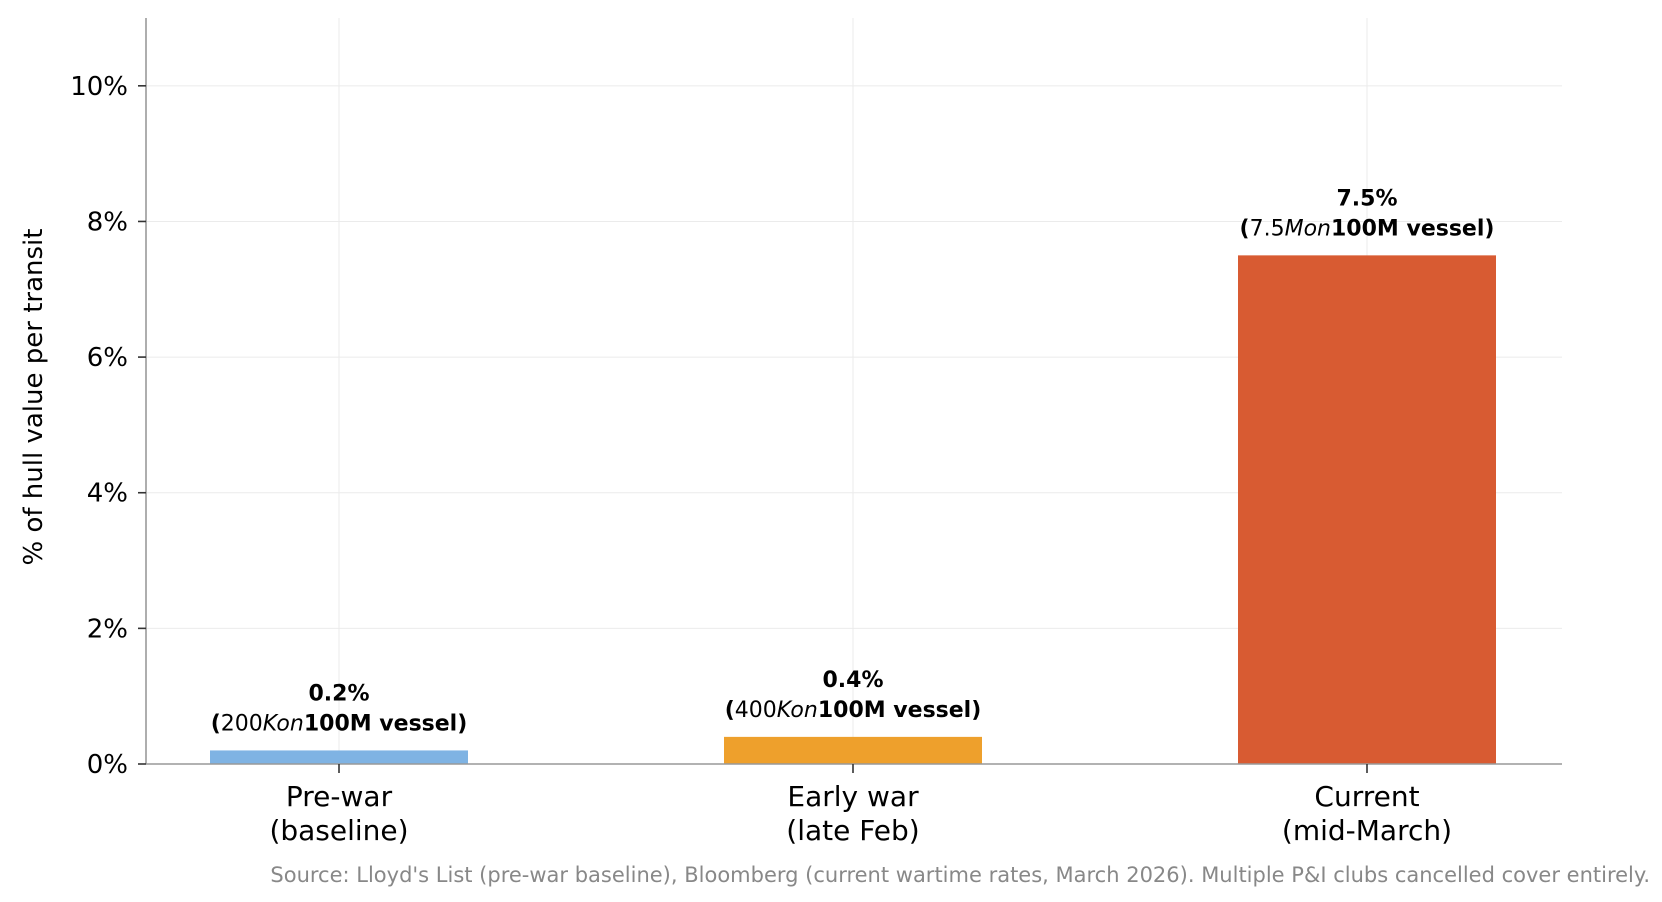  Describe the element at coordinates (107, 765) in the screenshot. I see `y-tick-label: 0%` at that location.